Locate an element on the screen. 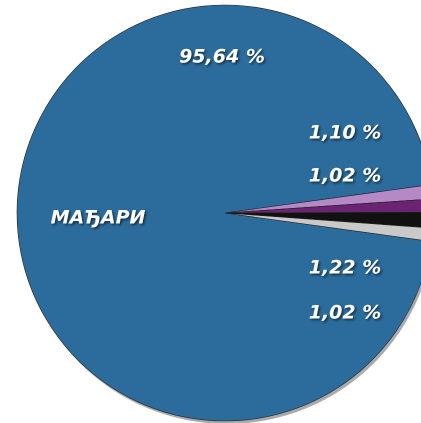  value-label: 95,64 % is located at coordinates (222, 57).